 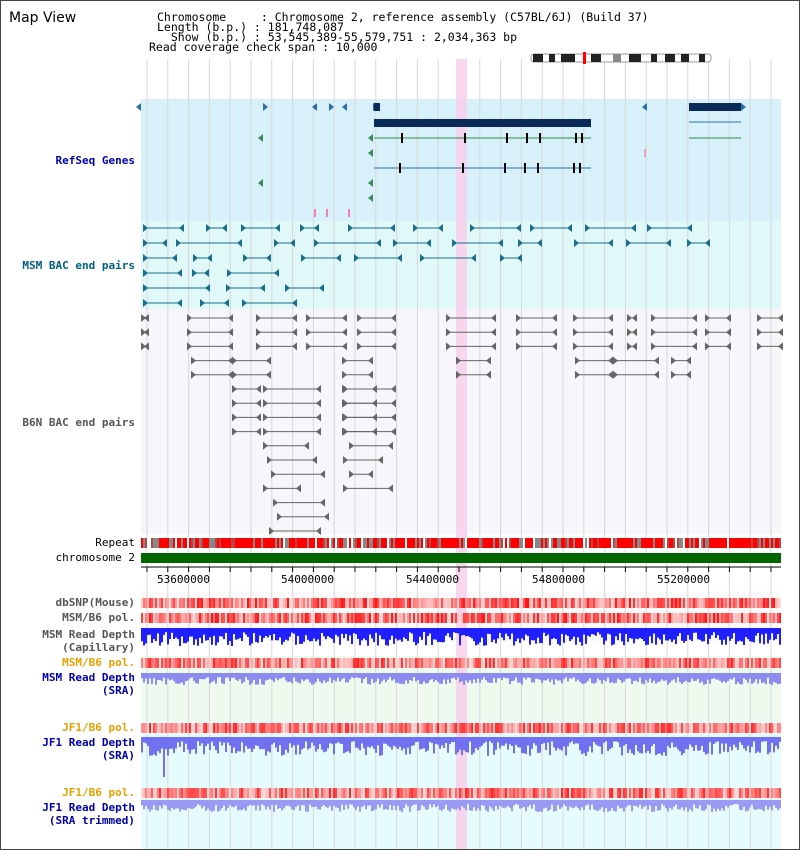 What do you see at coordinates (98, 792) in the screenshot?
I see `track-label-jf1-b6-pol-2: JF1/B6 pol.` at bounding box center [98, 792].